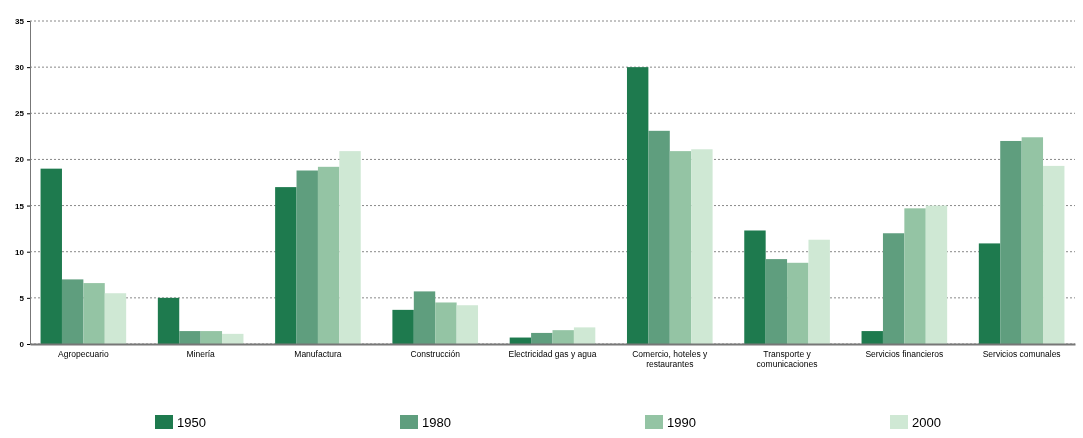  Describe the element at coordinates (552, 354) in the screenshot. I see `x-tick-label: Electricidad gas y agua` at that location.